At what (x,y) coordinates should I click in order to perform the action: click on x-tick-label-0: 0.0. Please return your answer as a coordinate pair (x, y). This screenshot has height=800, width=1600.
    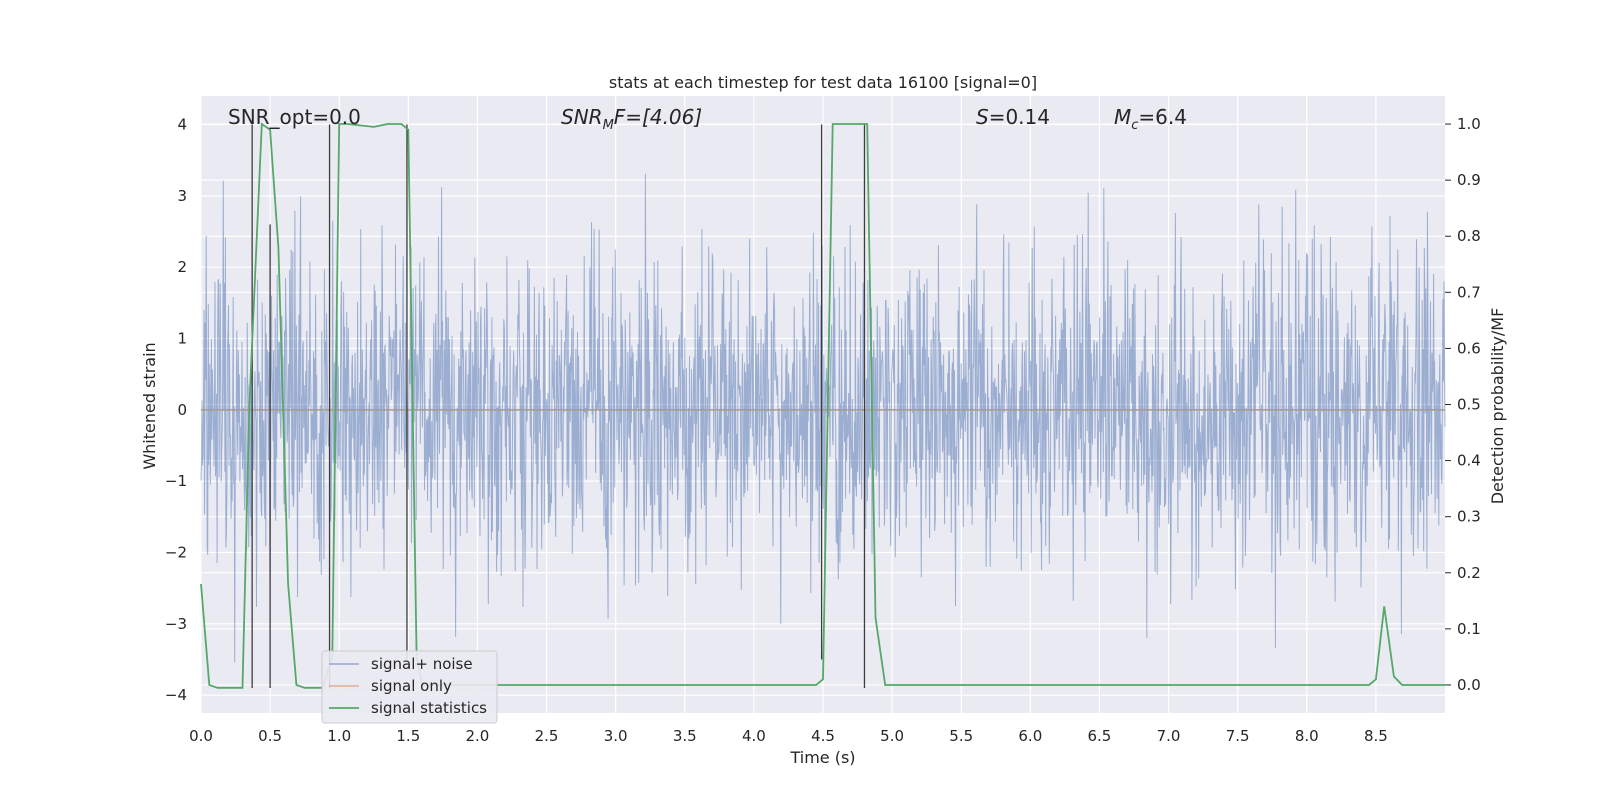
    Looking at the image, I should click on (201, 736).